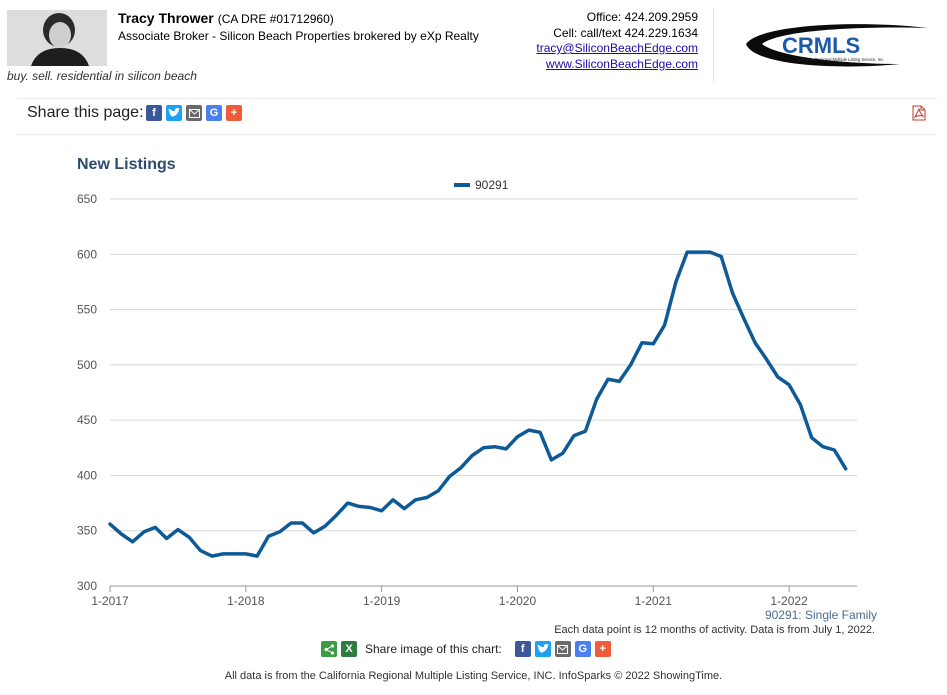  Describe the element at coordinates (87, 365) in the screenshot. I see `y-tick-label: 500` at that location.